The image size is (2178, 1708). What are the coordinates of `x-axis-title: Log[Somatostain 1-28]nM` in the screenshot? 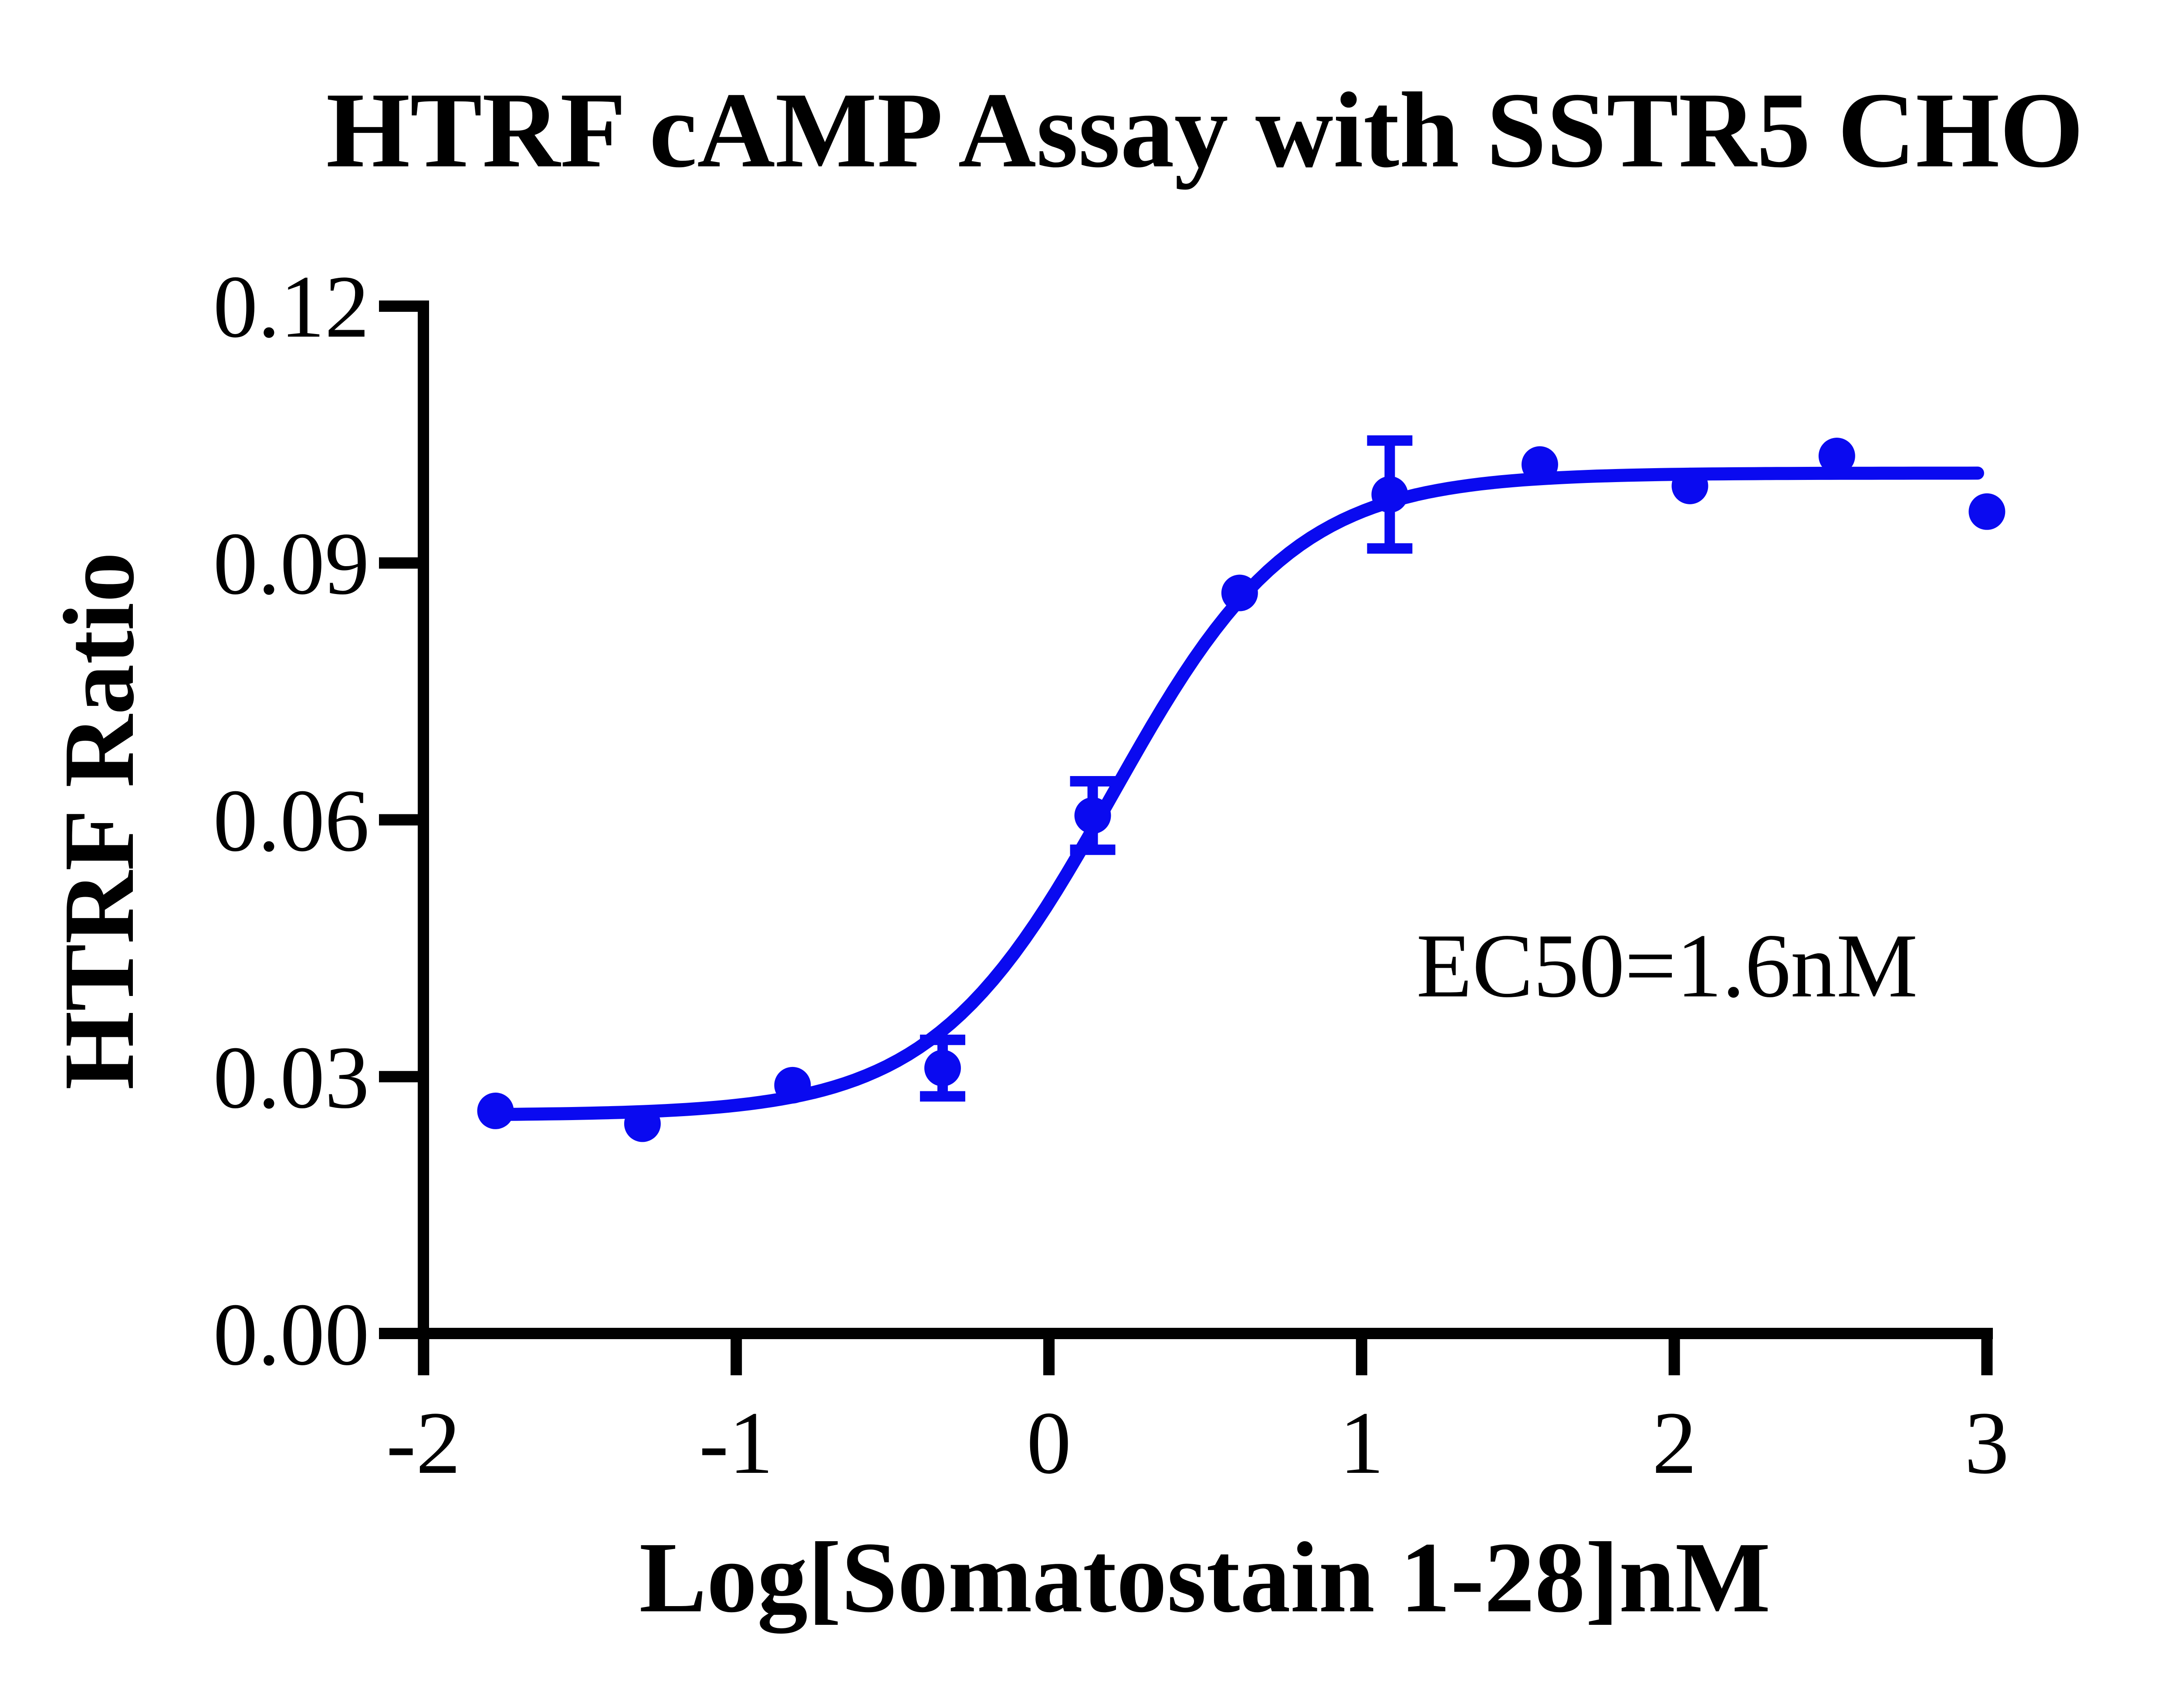 It's located at (1204, 1578).